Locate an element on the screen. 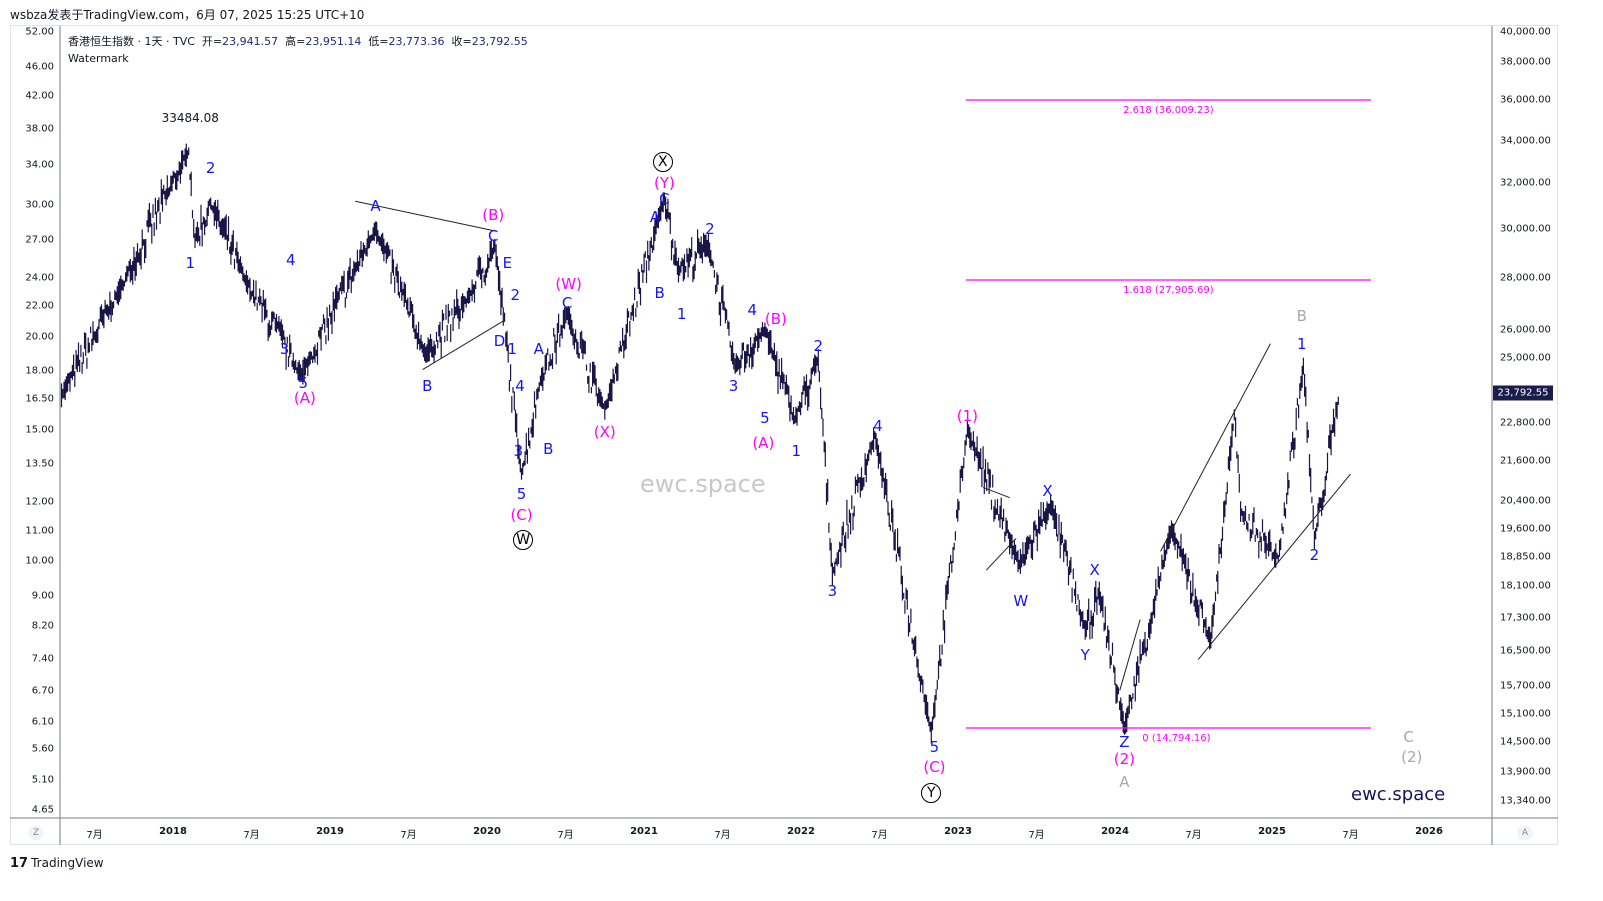  left-axis-tick: 5.10 is located at coordinates (42, 780).